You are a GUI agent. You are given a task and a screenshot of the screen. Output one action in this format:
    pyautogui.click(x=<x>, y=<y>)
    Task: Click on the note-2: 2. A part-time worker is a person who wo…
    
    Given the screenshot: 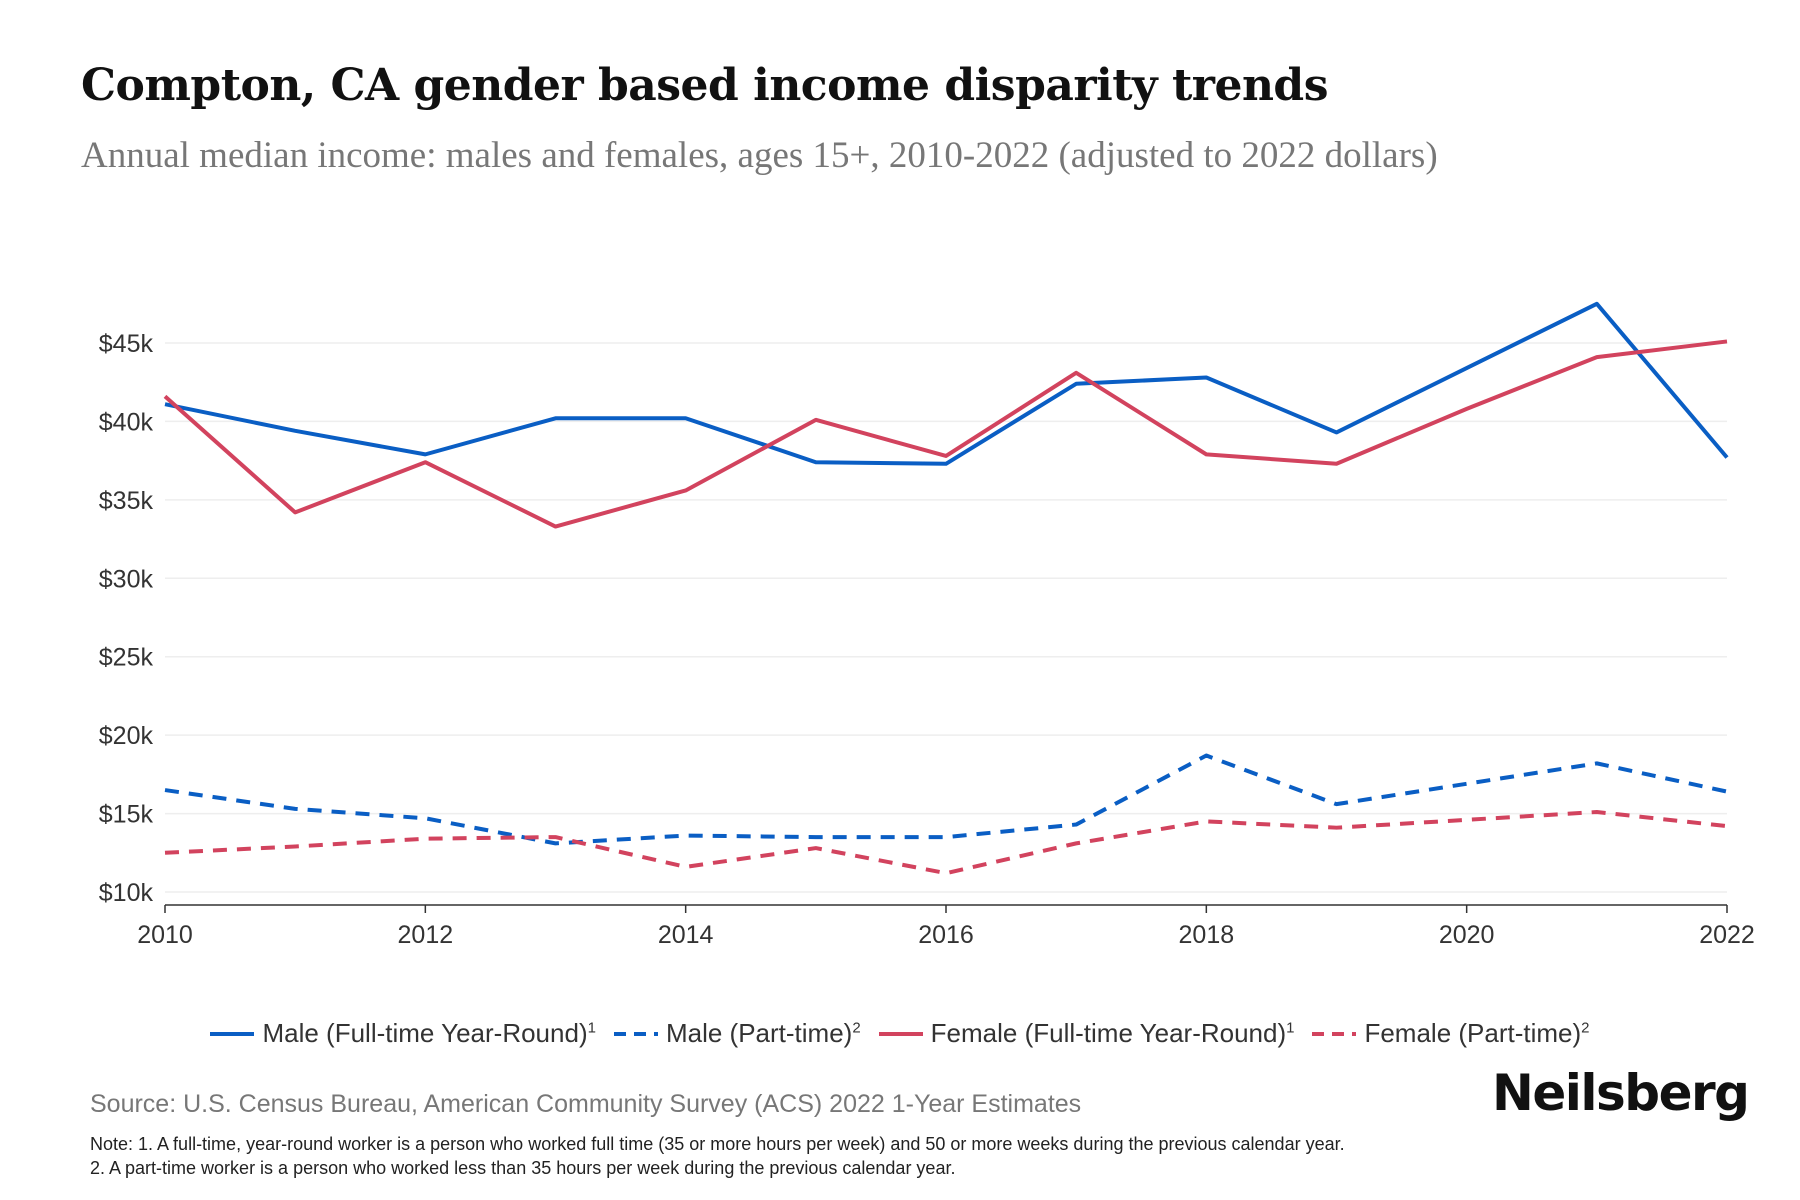 What is the action you would take?
    pyautogui.click(x=523, y=1168)
    